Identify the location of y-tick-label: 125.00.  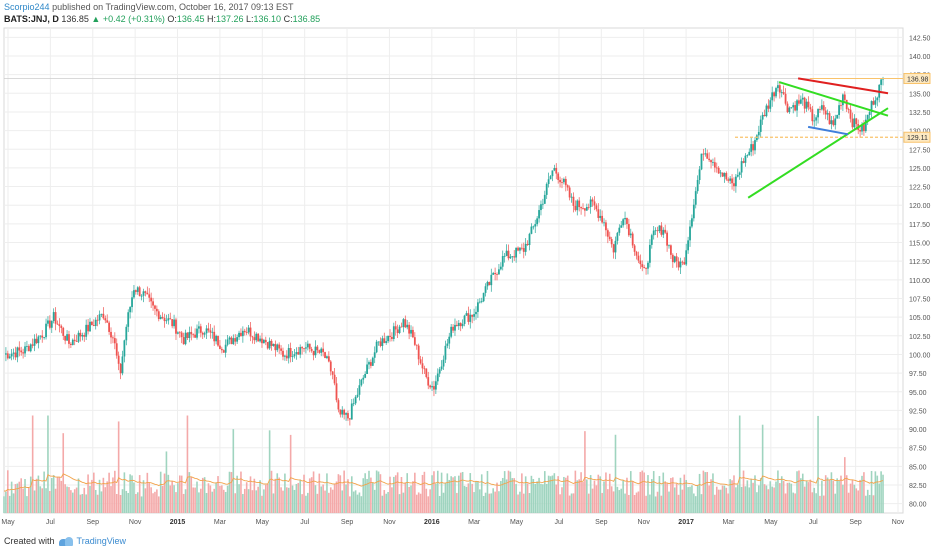
(920, 169).